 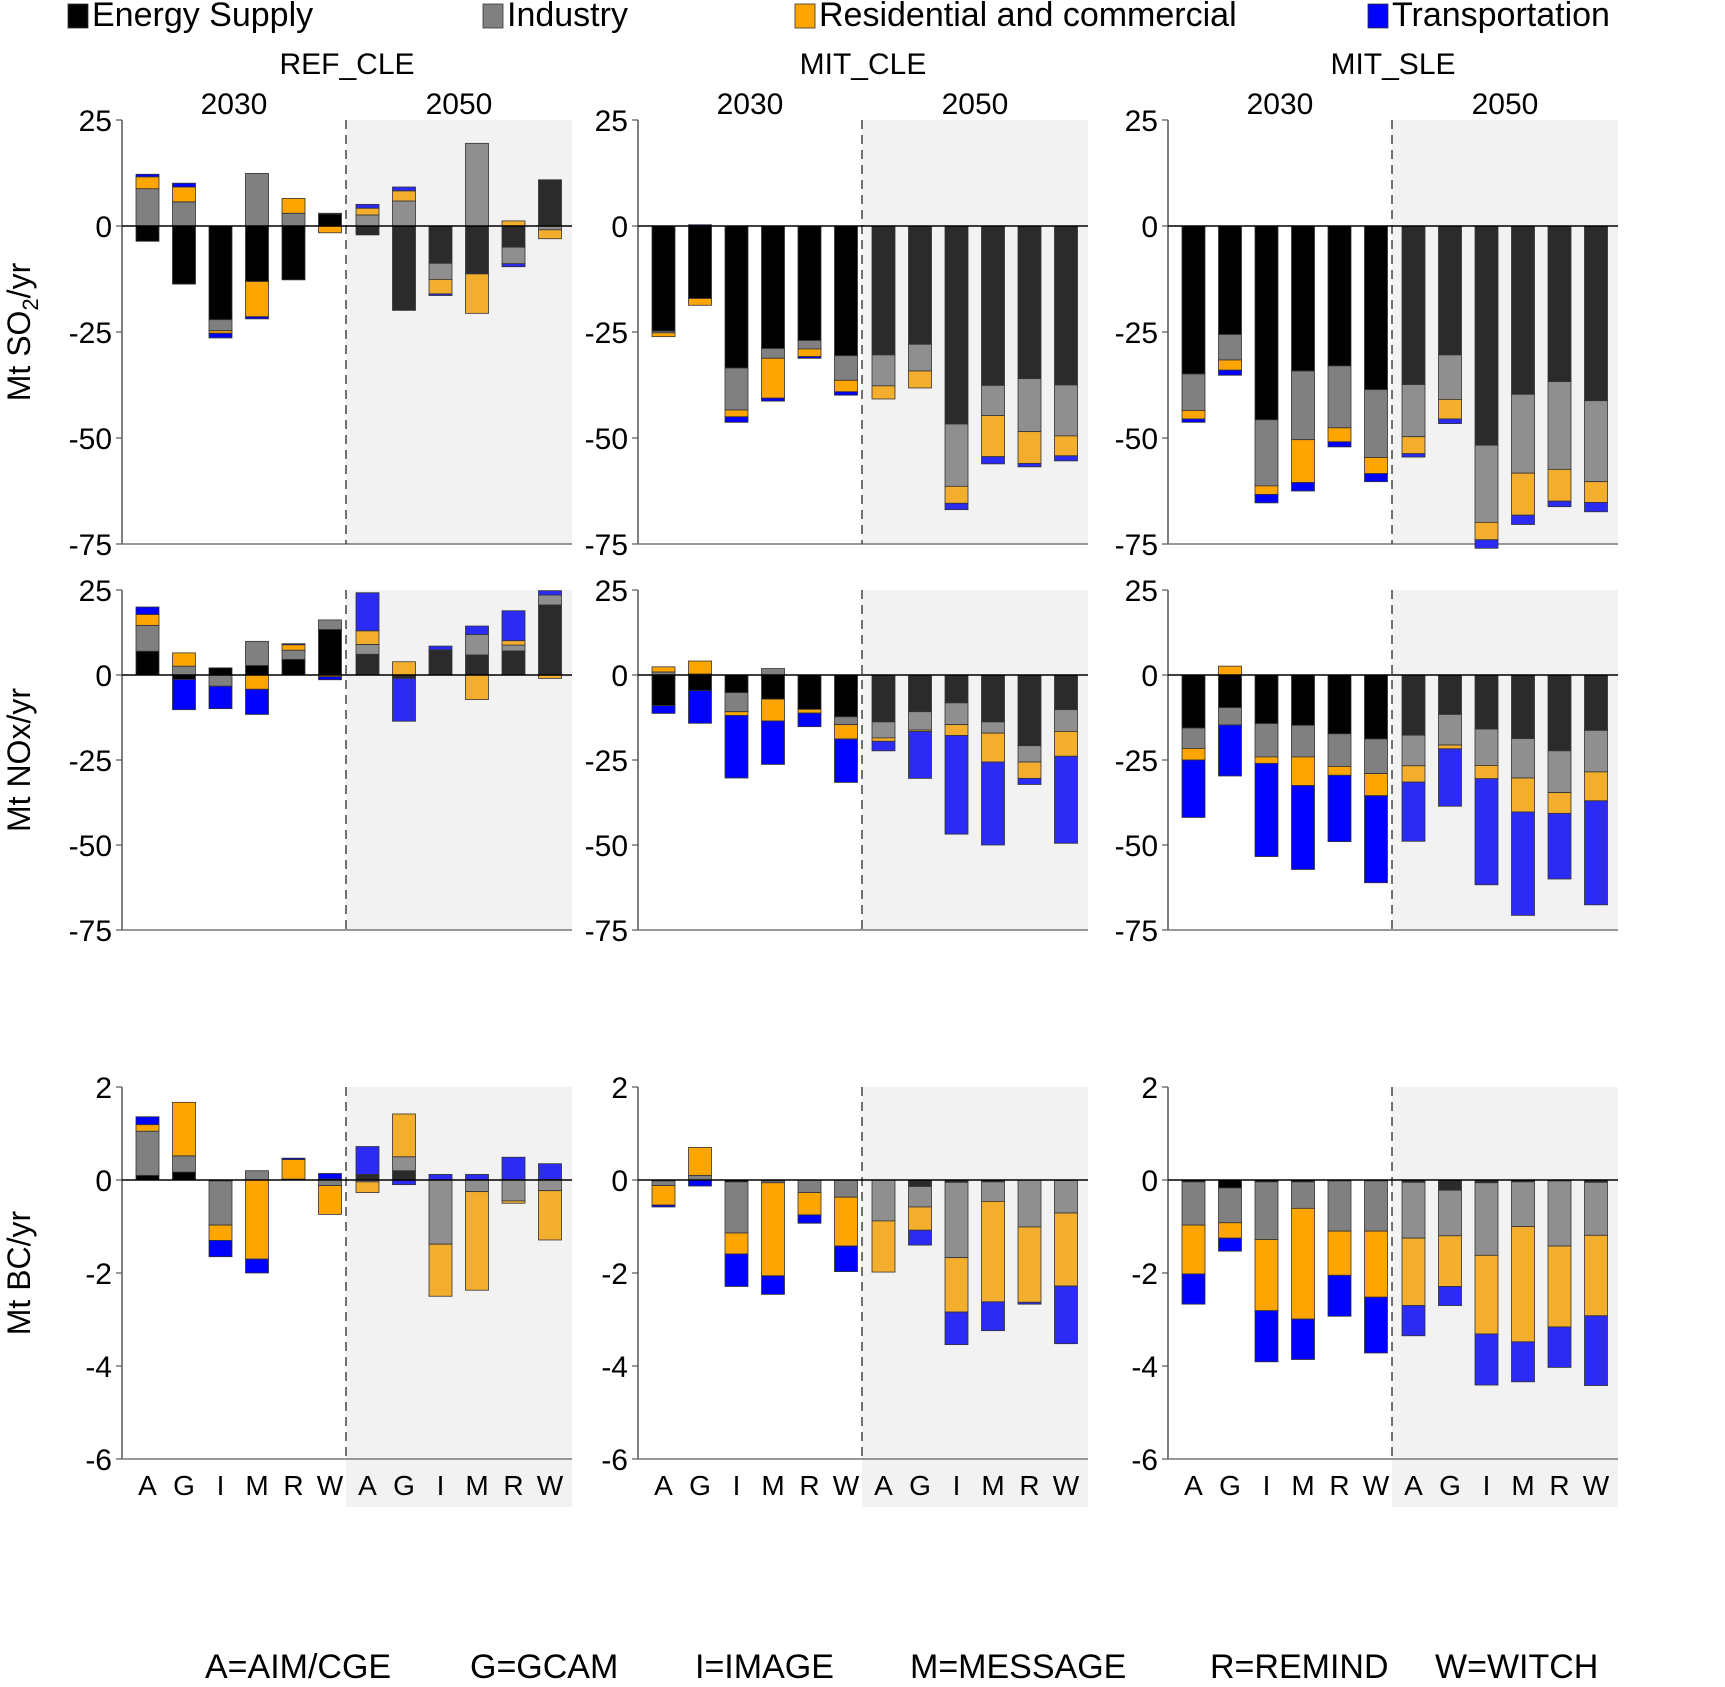 What do you see at coordinates (330, 1200) in the screenshot?
I see `bar-segment-W-2030-residential` at bounding box center [330, 1200].